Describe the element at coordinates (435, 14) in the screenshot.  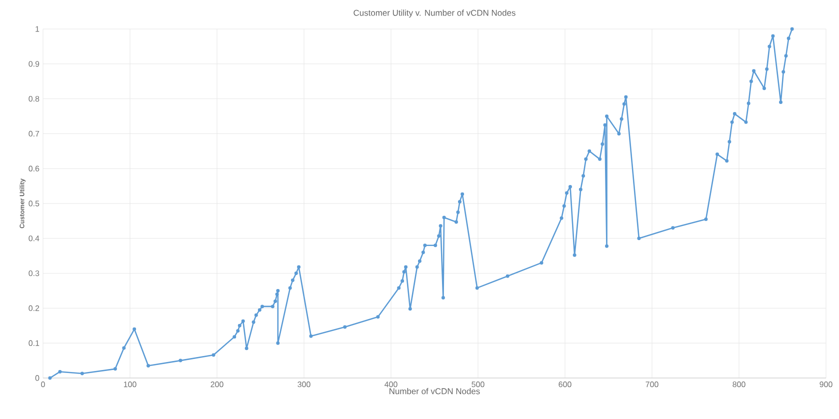
I see `chart-title: Customer Utility v. Number of vCDN Nodes` at that location.